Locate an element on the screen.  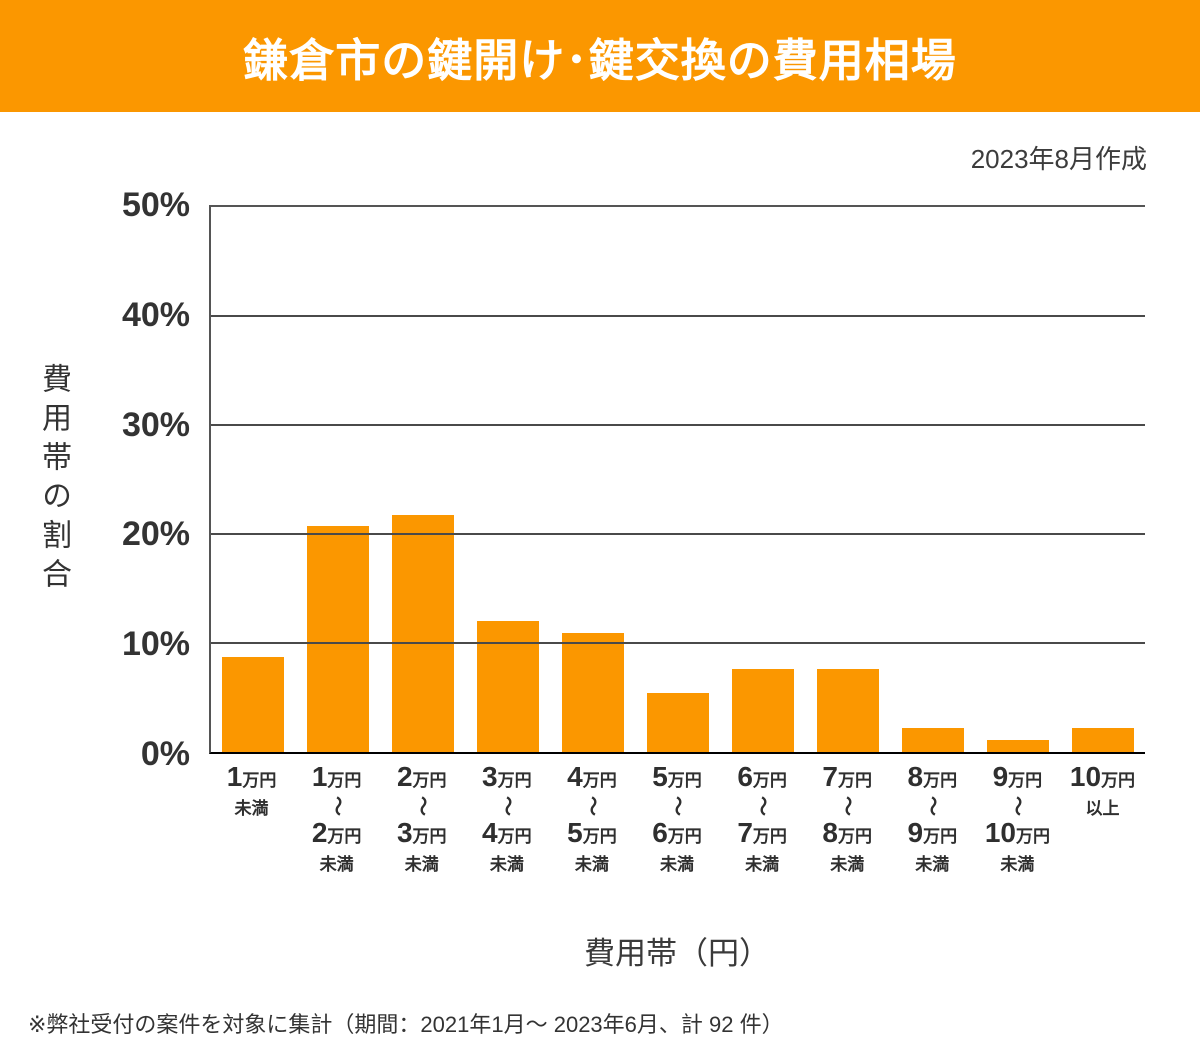
y-tick-label-10: 10% is located at coordinates (155, 644).